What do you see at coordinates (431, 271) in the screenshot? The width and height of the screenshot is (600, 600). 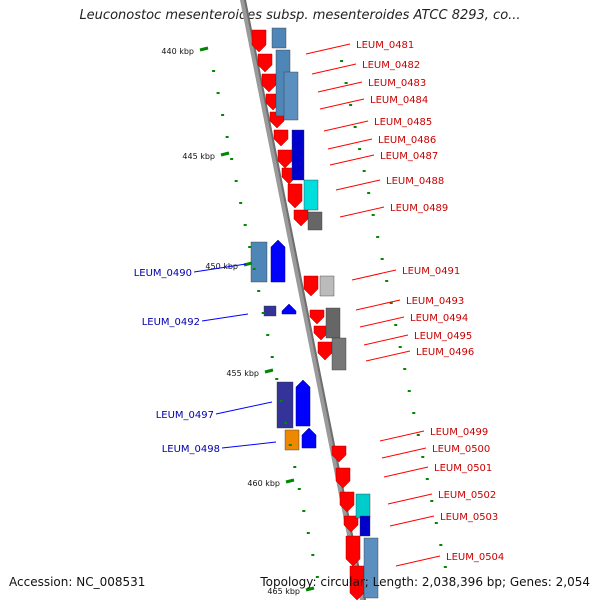 I see `forward-gene-label: LEUM_0491` at bounding box center [431, 271].